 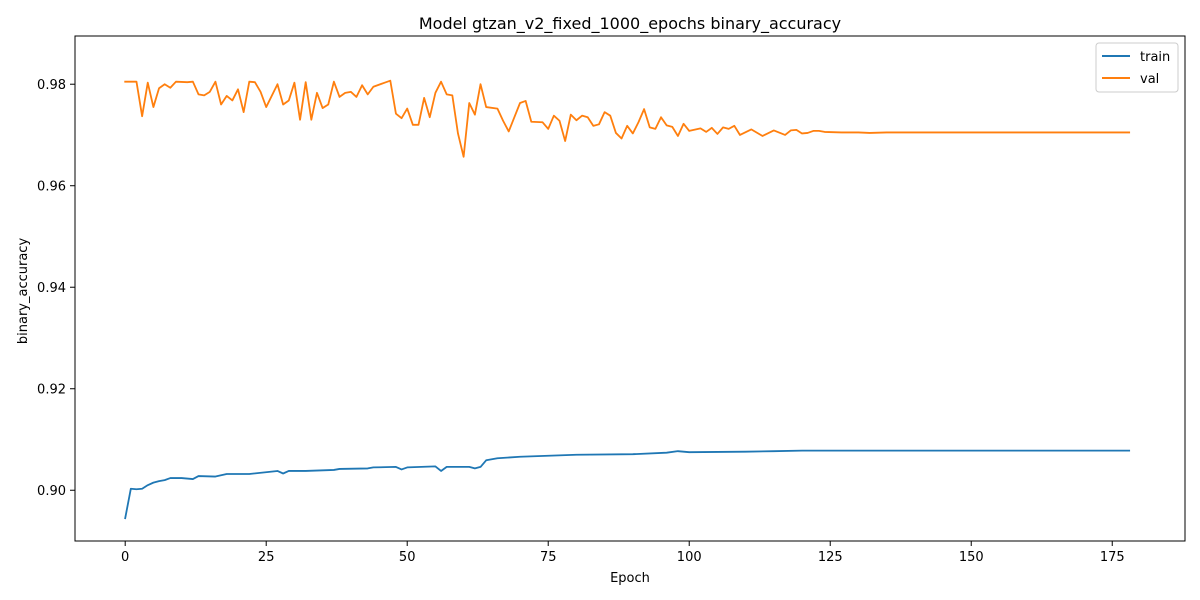 I want to click on x-tick-label: 75, so click(x=548, y=557).